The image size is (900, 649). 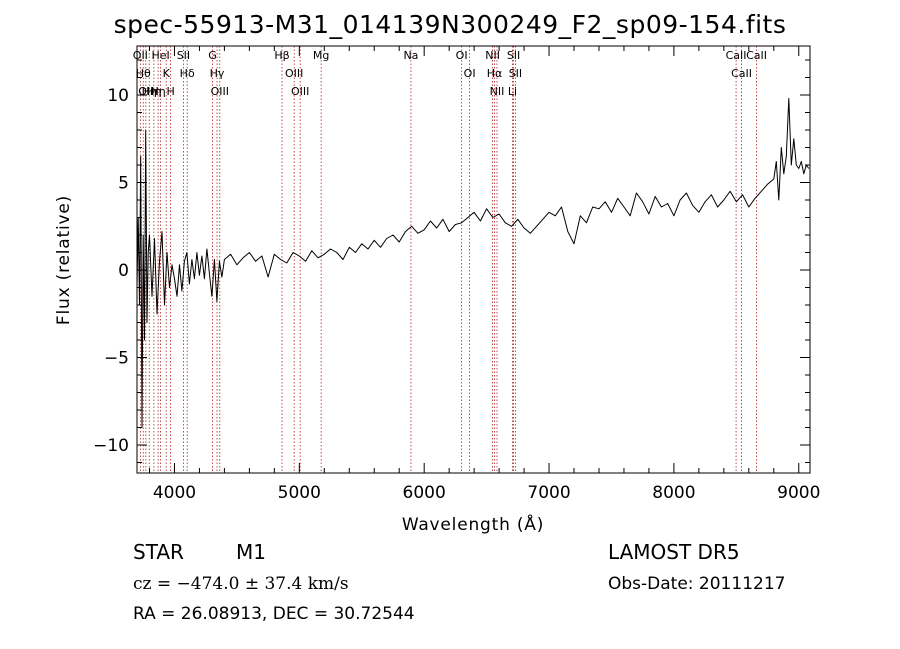 What do you see at coordinates (673, 493) in the screenshot?
I see `x-tick-label: 8000` at bounding box center [673, 493].